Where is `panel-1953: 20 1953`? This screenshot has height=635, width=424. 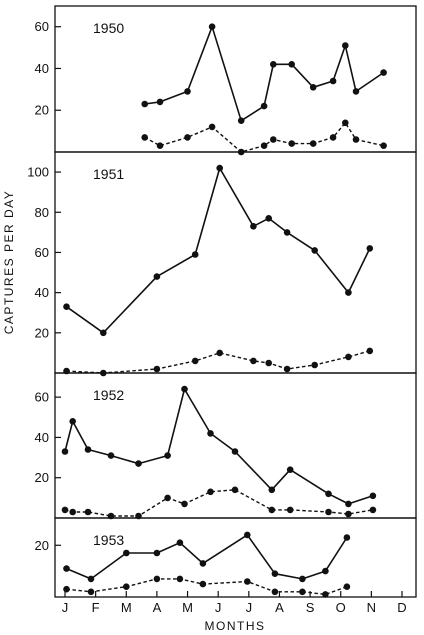
panel-1953: 20 1953 is located at coordinates (226, 557).